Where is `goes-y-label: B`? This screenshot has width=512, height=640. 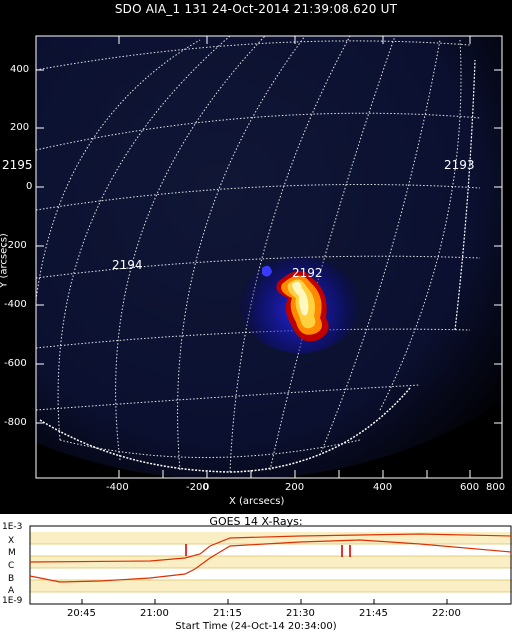 goes-y-label: B is located at coordinates (11, 579).